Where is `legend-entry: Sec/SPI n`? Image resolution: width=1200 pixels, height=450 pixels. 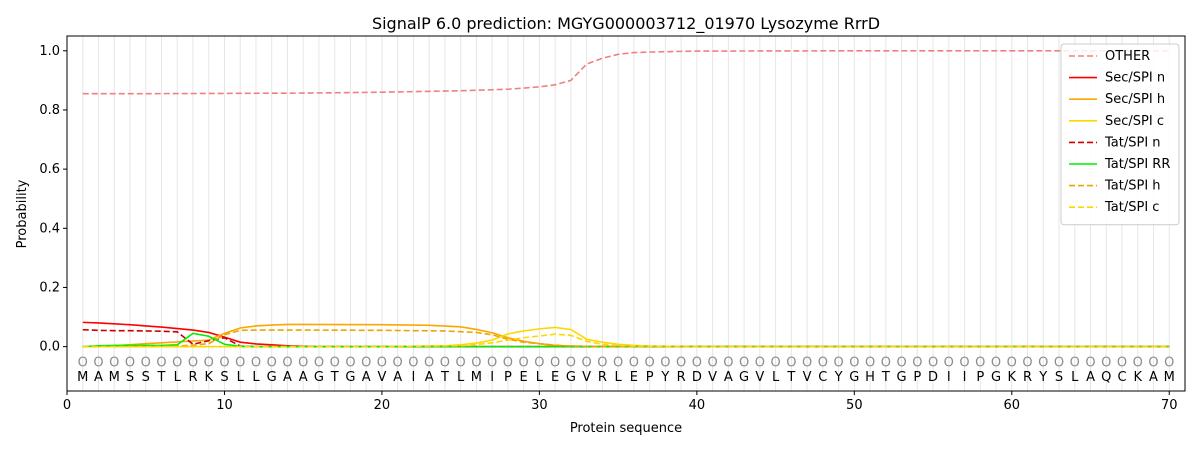
legend-entry: Sec/SPI n is located at coordinates (1135, 78).